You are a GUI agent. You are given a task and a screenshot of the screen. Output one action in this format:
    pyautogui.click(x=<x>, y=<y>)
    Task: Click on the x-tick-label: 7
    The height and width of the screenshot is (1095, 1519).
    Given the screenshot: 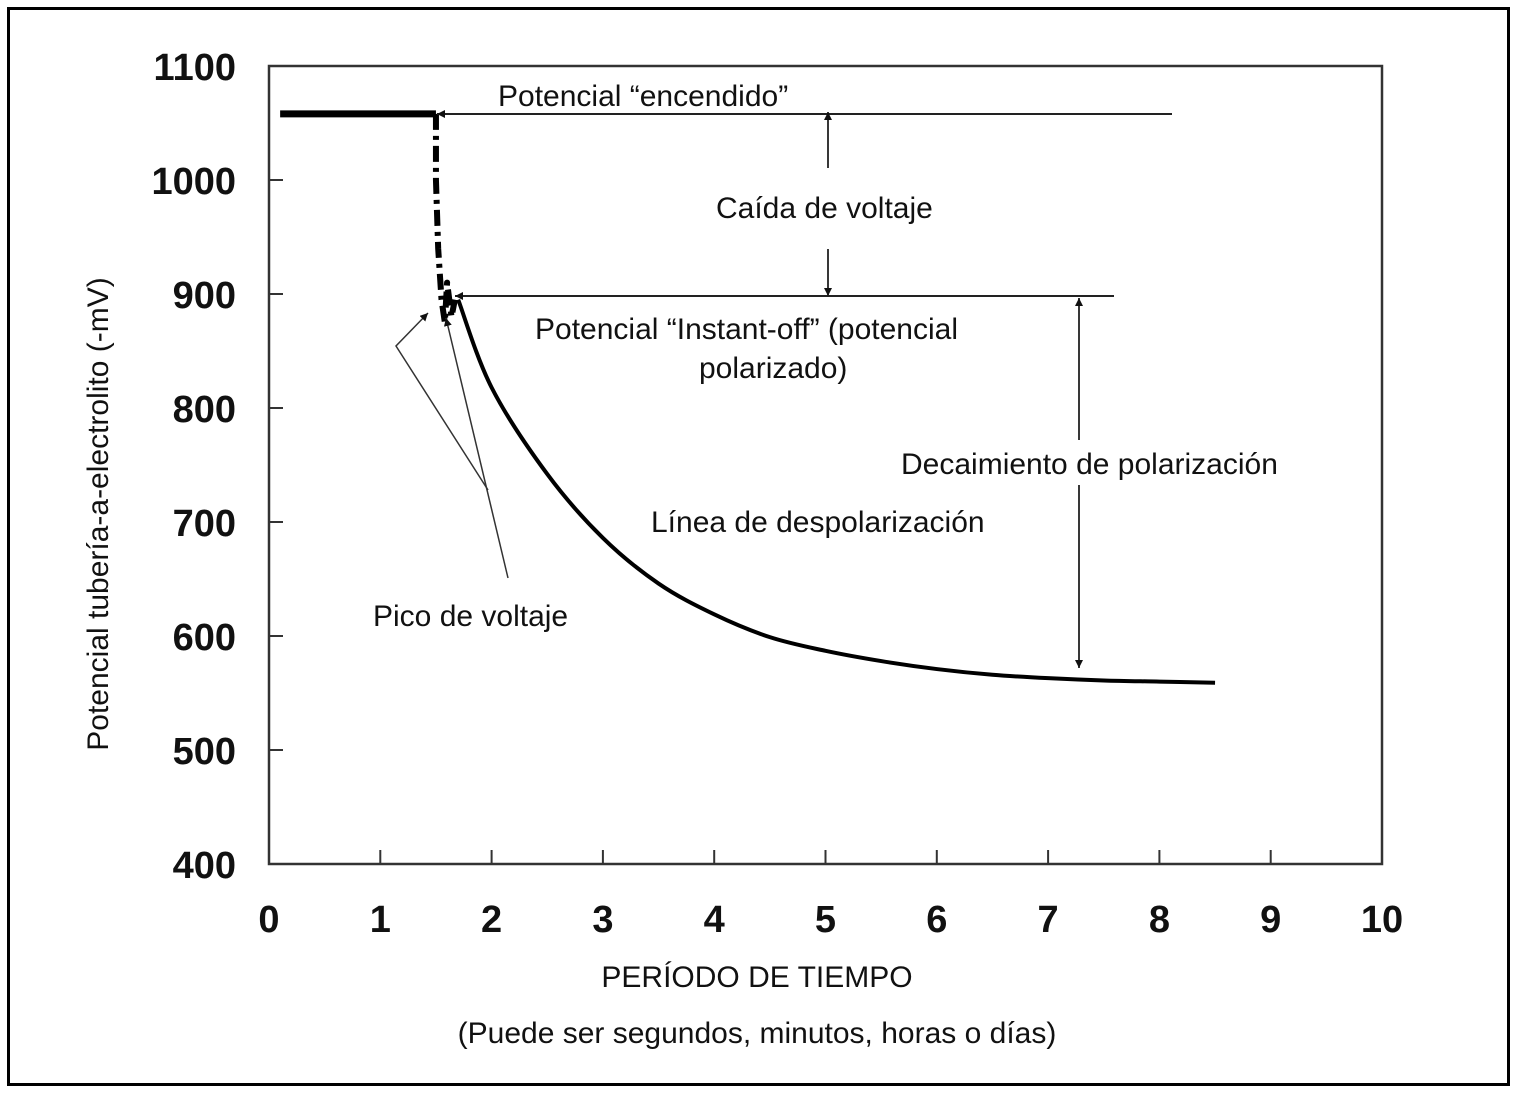 What is the action you would take?
    pyautogui.click(x=1048, y=920)
    